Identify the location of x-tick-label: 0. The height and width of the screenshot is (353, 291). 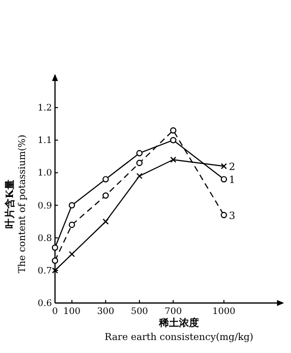
(55, 312).